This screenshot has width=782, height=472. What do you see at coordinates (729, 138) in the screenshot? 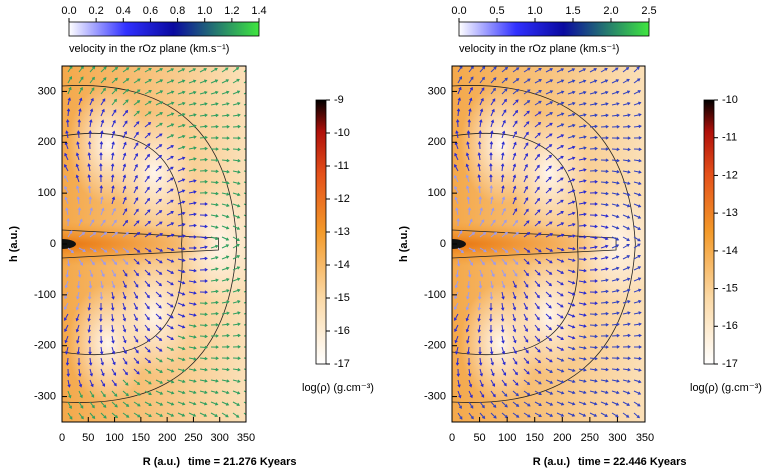
I see `colorbar-tick-label: -11` at bounding box center [729, 138].